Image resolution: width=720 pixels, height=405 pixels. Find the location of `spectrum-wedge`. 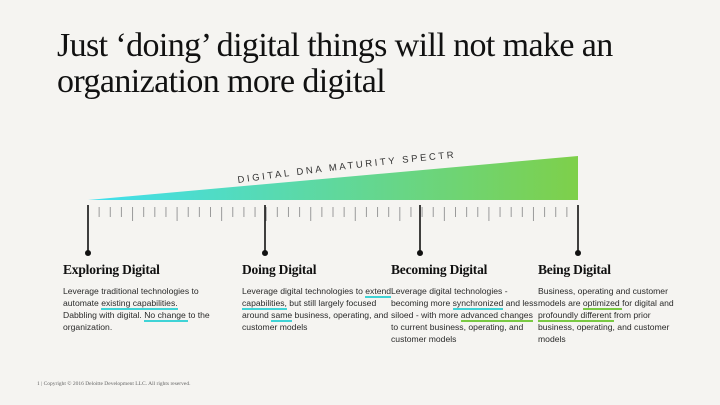

spectrum-wedge is located at coordinates (333, 178).